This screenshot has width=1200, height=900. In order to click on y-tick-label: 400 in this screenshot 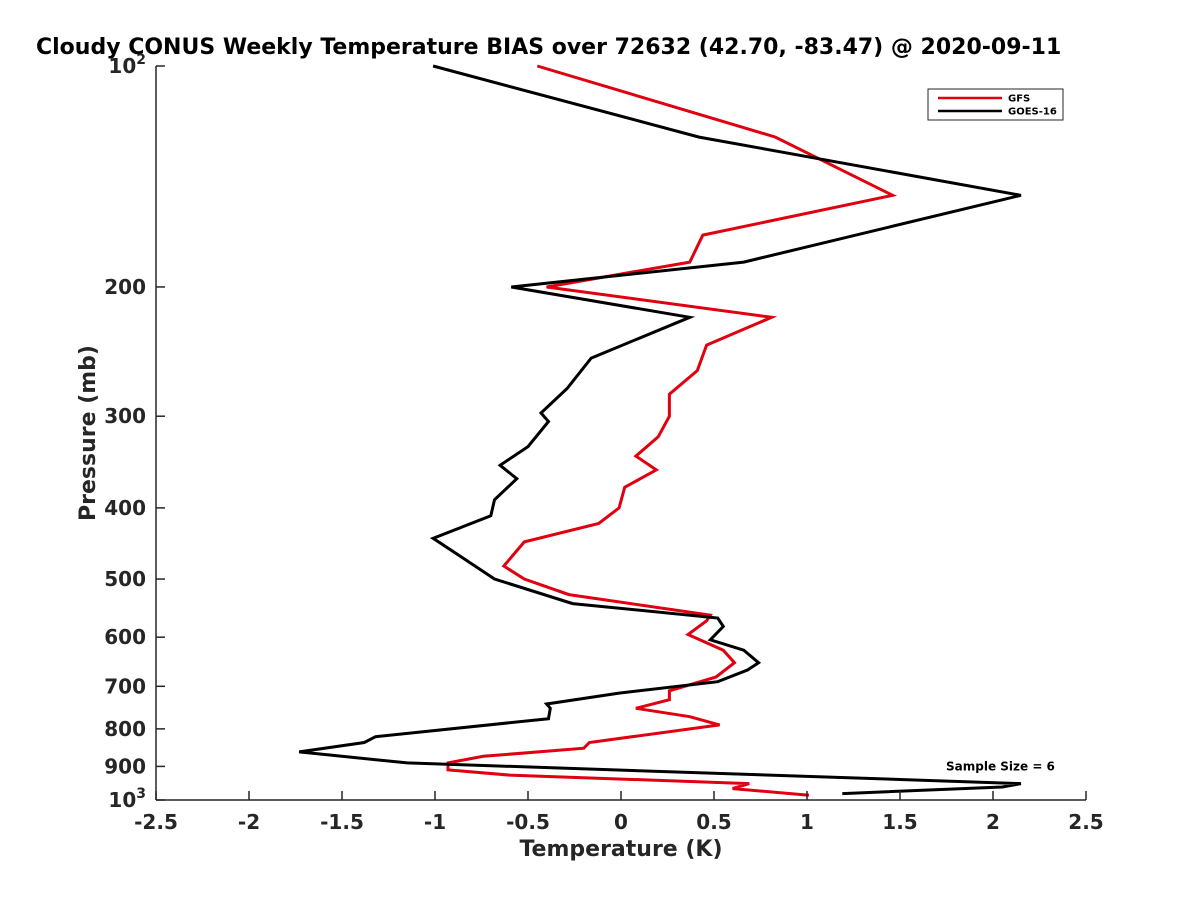, I will do `click(125, 508)`.